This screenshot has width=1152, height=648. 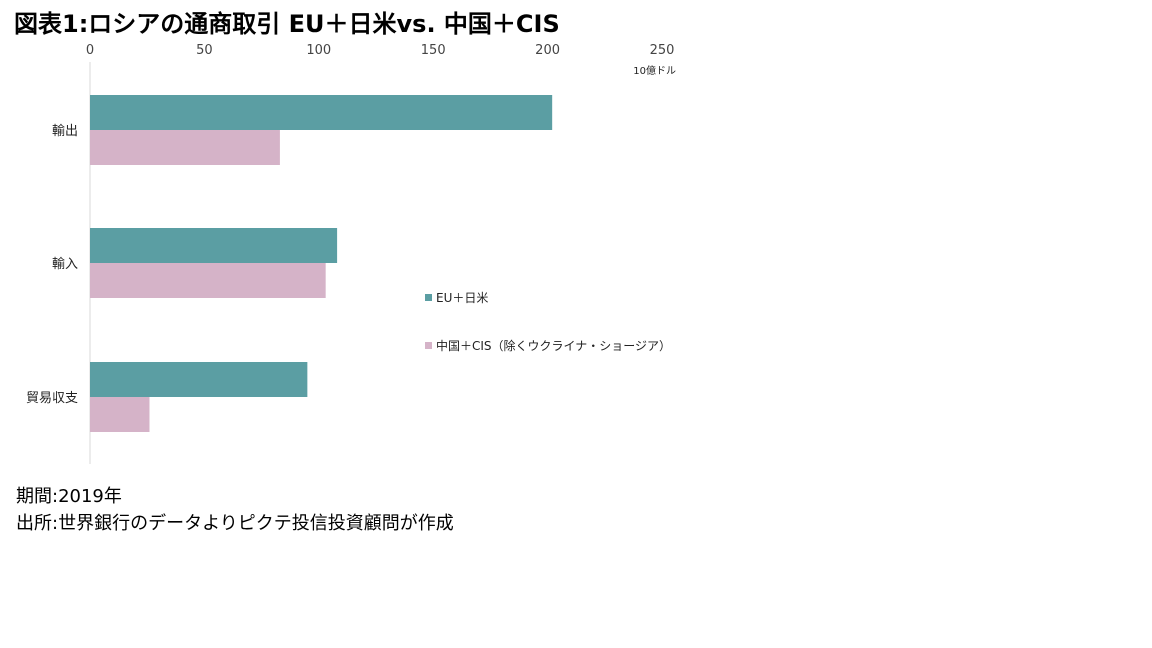 What do you see at coordinates (65, 264) in the screenshot?
I see `category-label: 輸入` at bounding box center [65, 264].